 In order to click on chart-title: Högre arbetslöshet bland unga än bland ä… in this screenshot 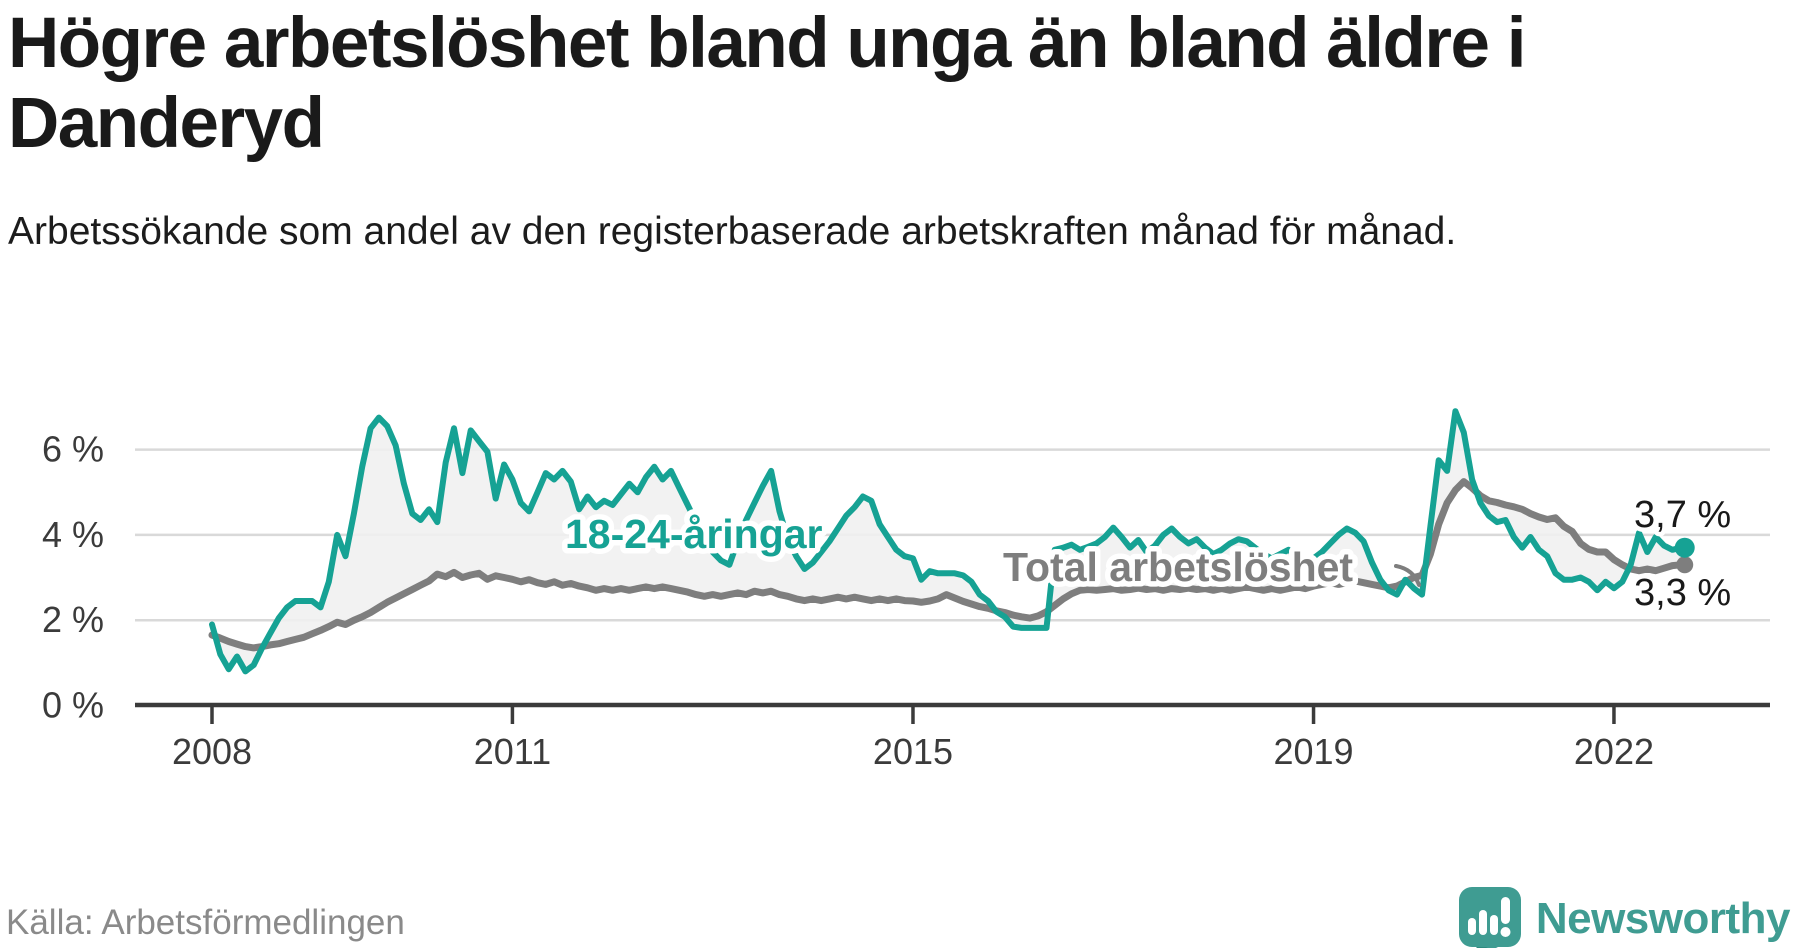, I will do `click(767, 83)`.